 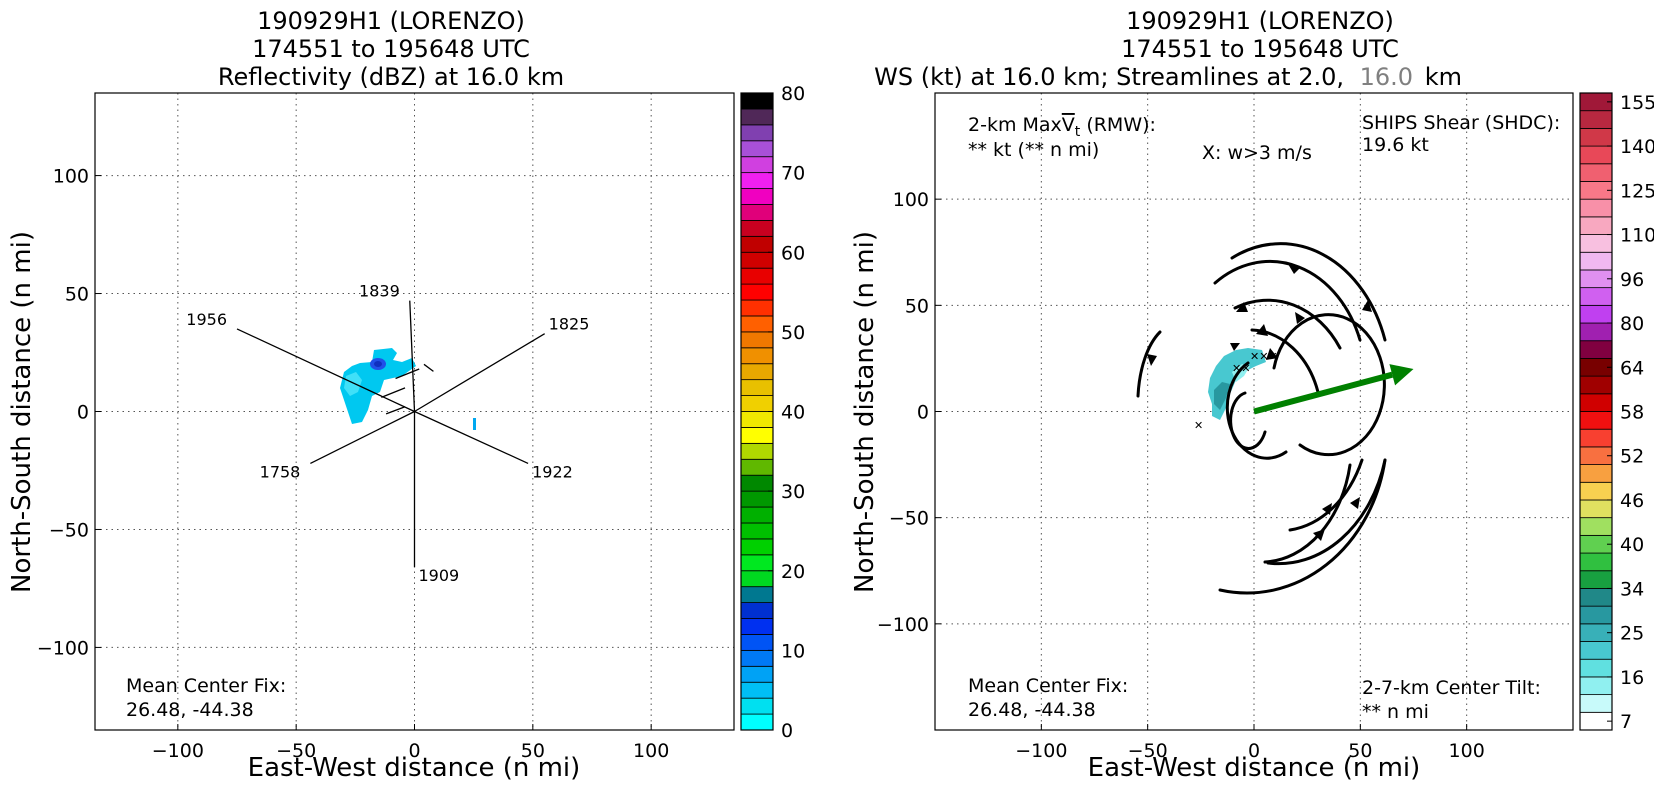 I want to click on colorbar-tick-label: 7, so click(x=1626, y=722).